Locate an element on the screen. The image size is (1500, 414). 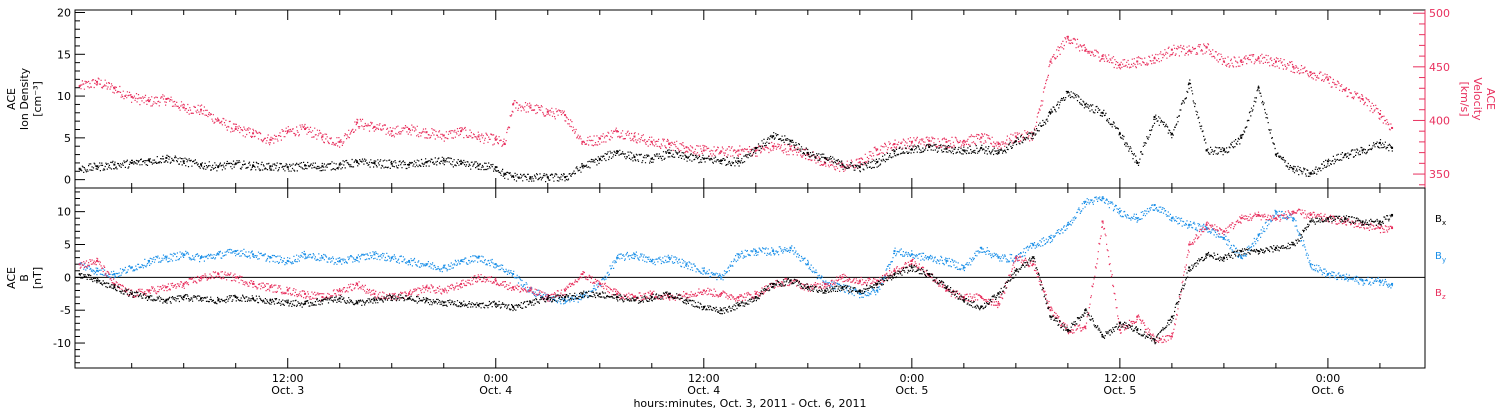
velocity-axis-label: ACEVelocity[km/s] is located at coordinates (1477, 99).